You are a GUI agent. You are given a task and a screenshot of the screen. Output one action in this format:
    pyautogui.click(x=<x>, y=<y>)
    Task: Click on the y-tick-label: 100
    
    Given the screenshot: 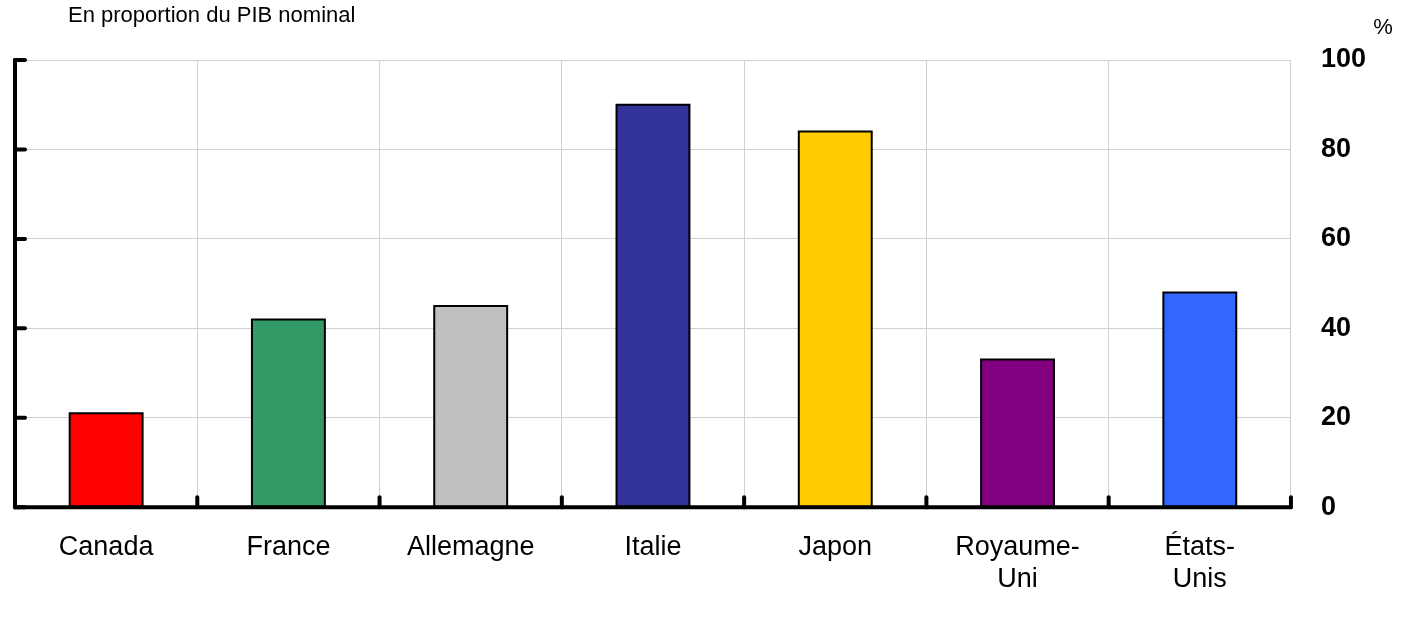 What is the action you would take?
    pyautogui.click(x=1343, y=58)
    